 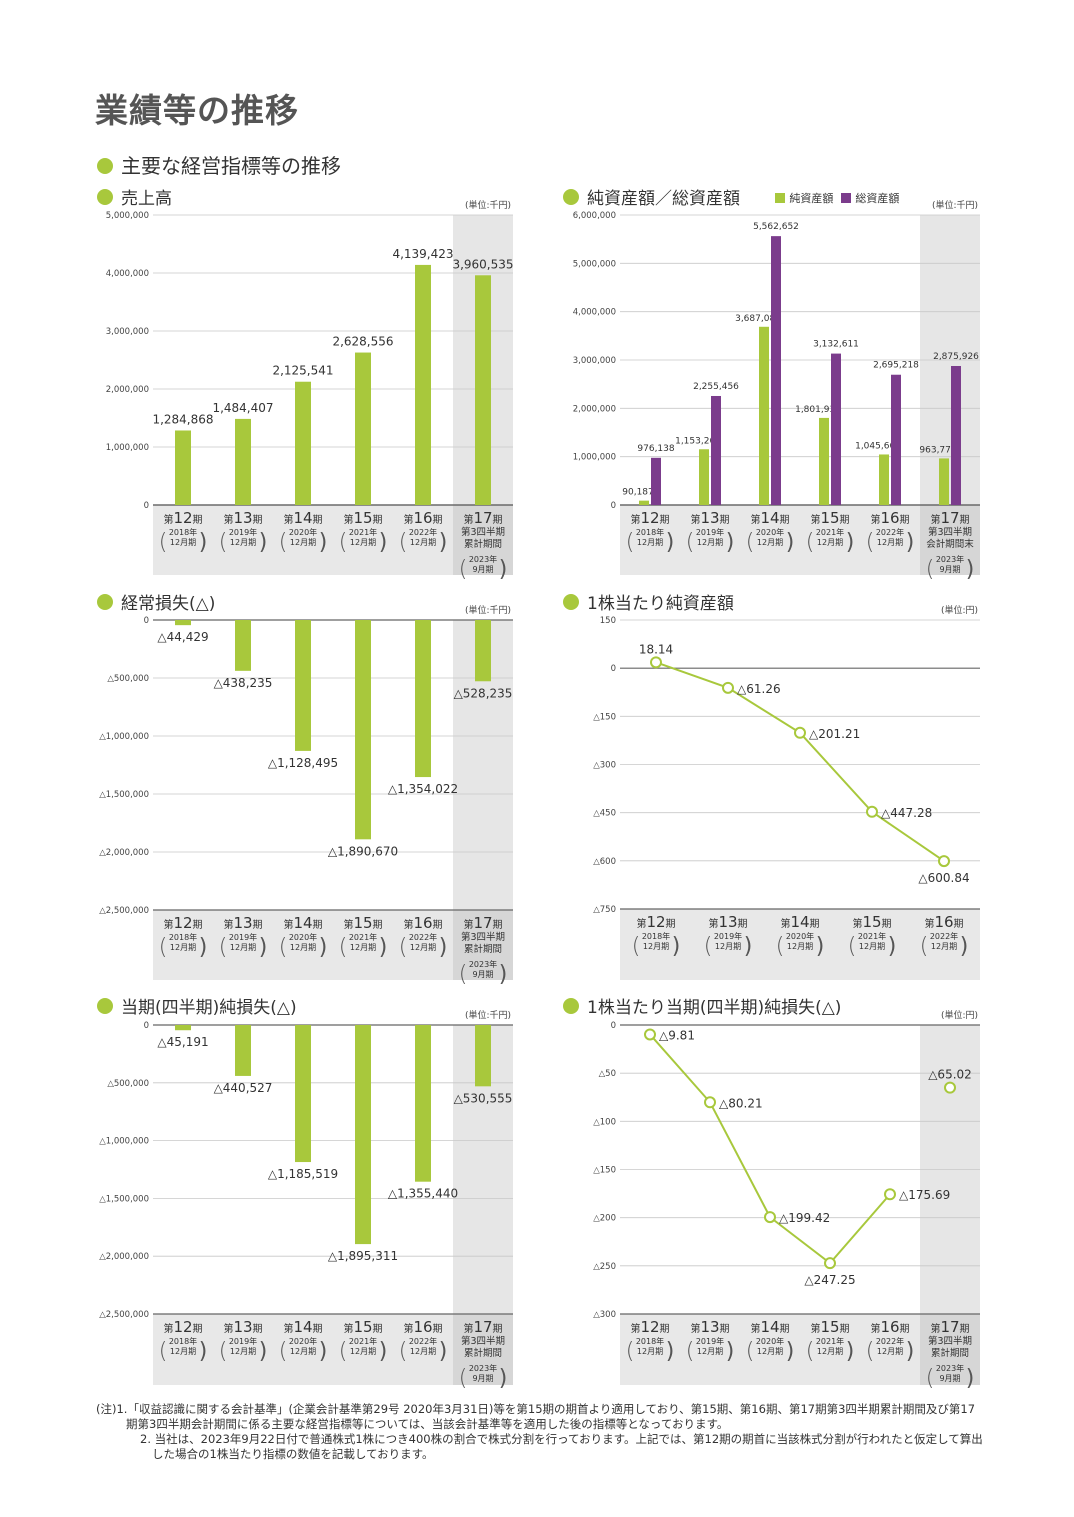 What do you see at coordinates (242, 1327) in the screenshot?
I see `x-tick-label: 第13期` at bounding box center [242, 1327].